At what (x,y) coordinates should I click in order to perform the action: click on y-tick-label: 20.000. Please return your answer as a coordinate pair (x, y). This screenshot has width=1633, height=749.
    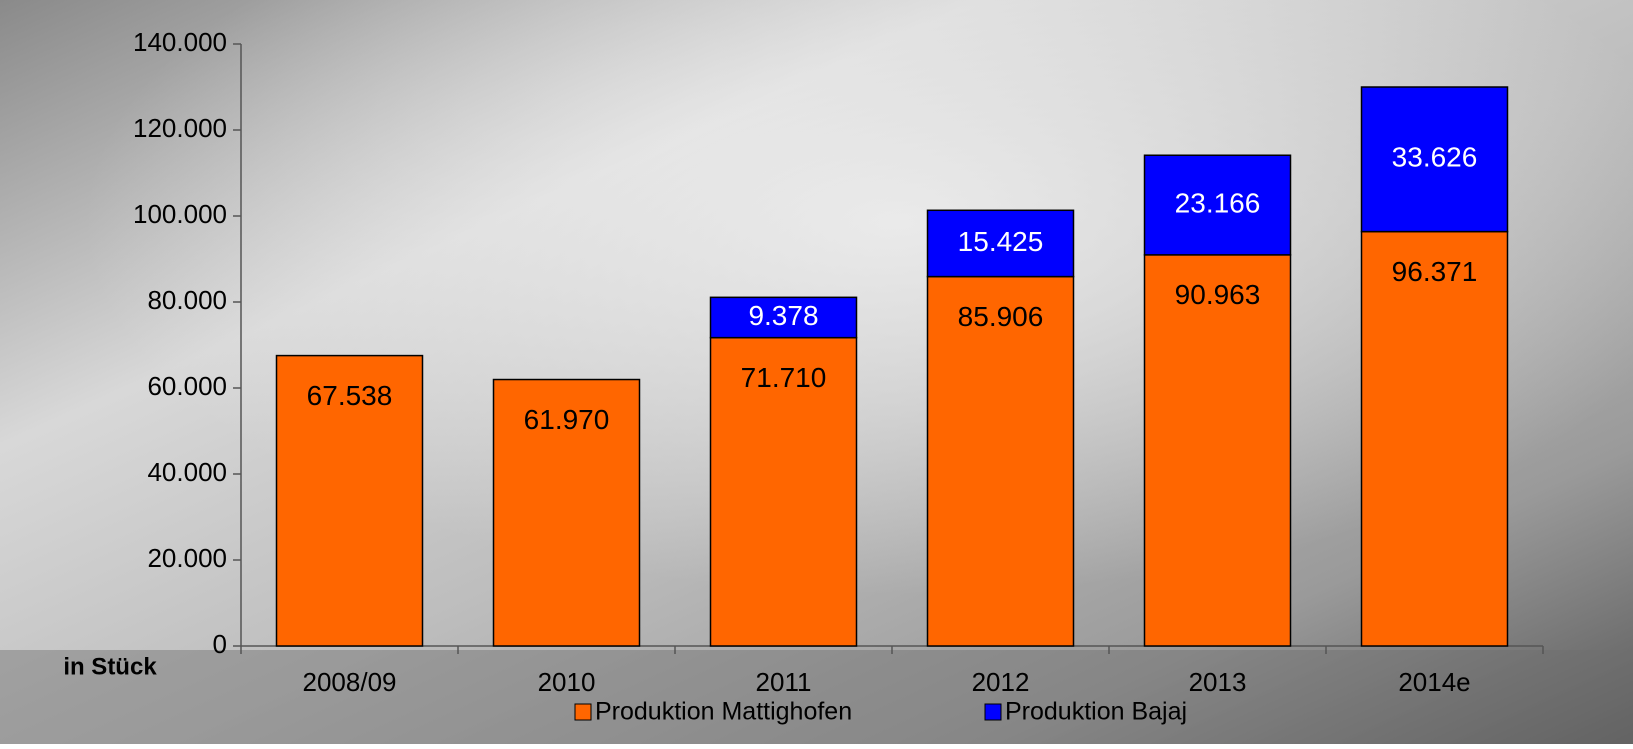
    Looking at the image, I should click on (187, 558).